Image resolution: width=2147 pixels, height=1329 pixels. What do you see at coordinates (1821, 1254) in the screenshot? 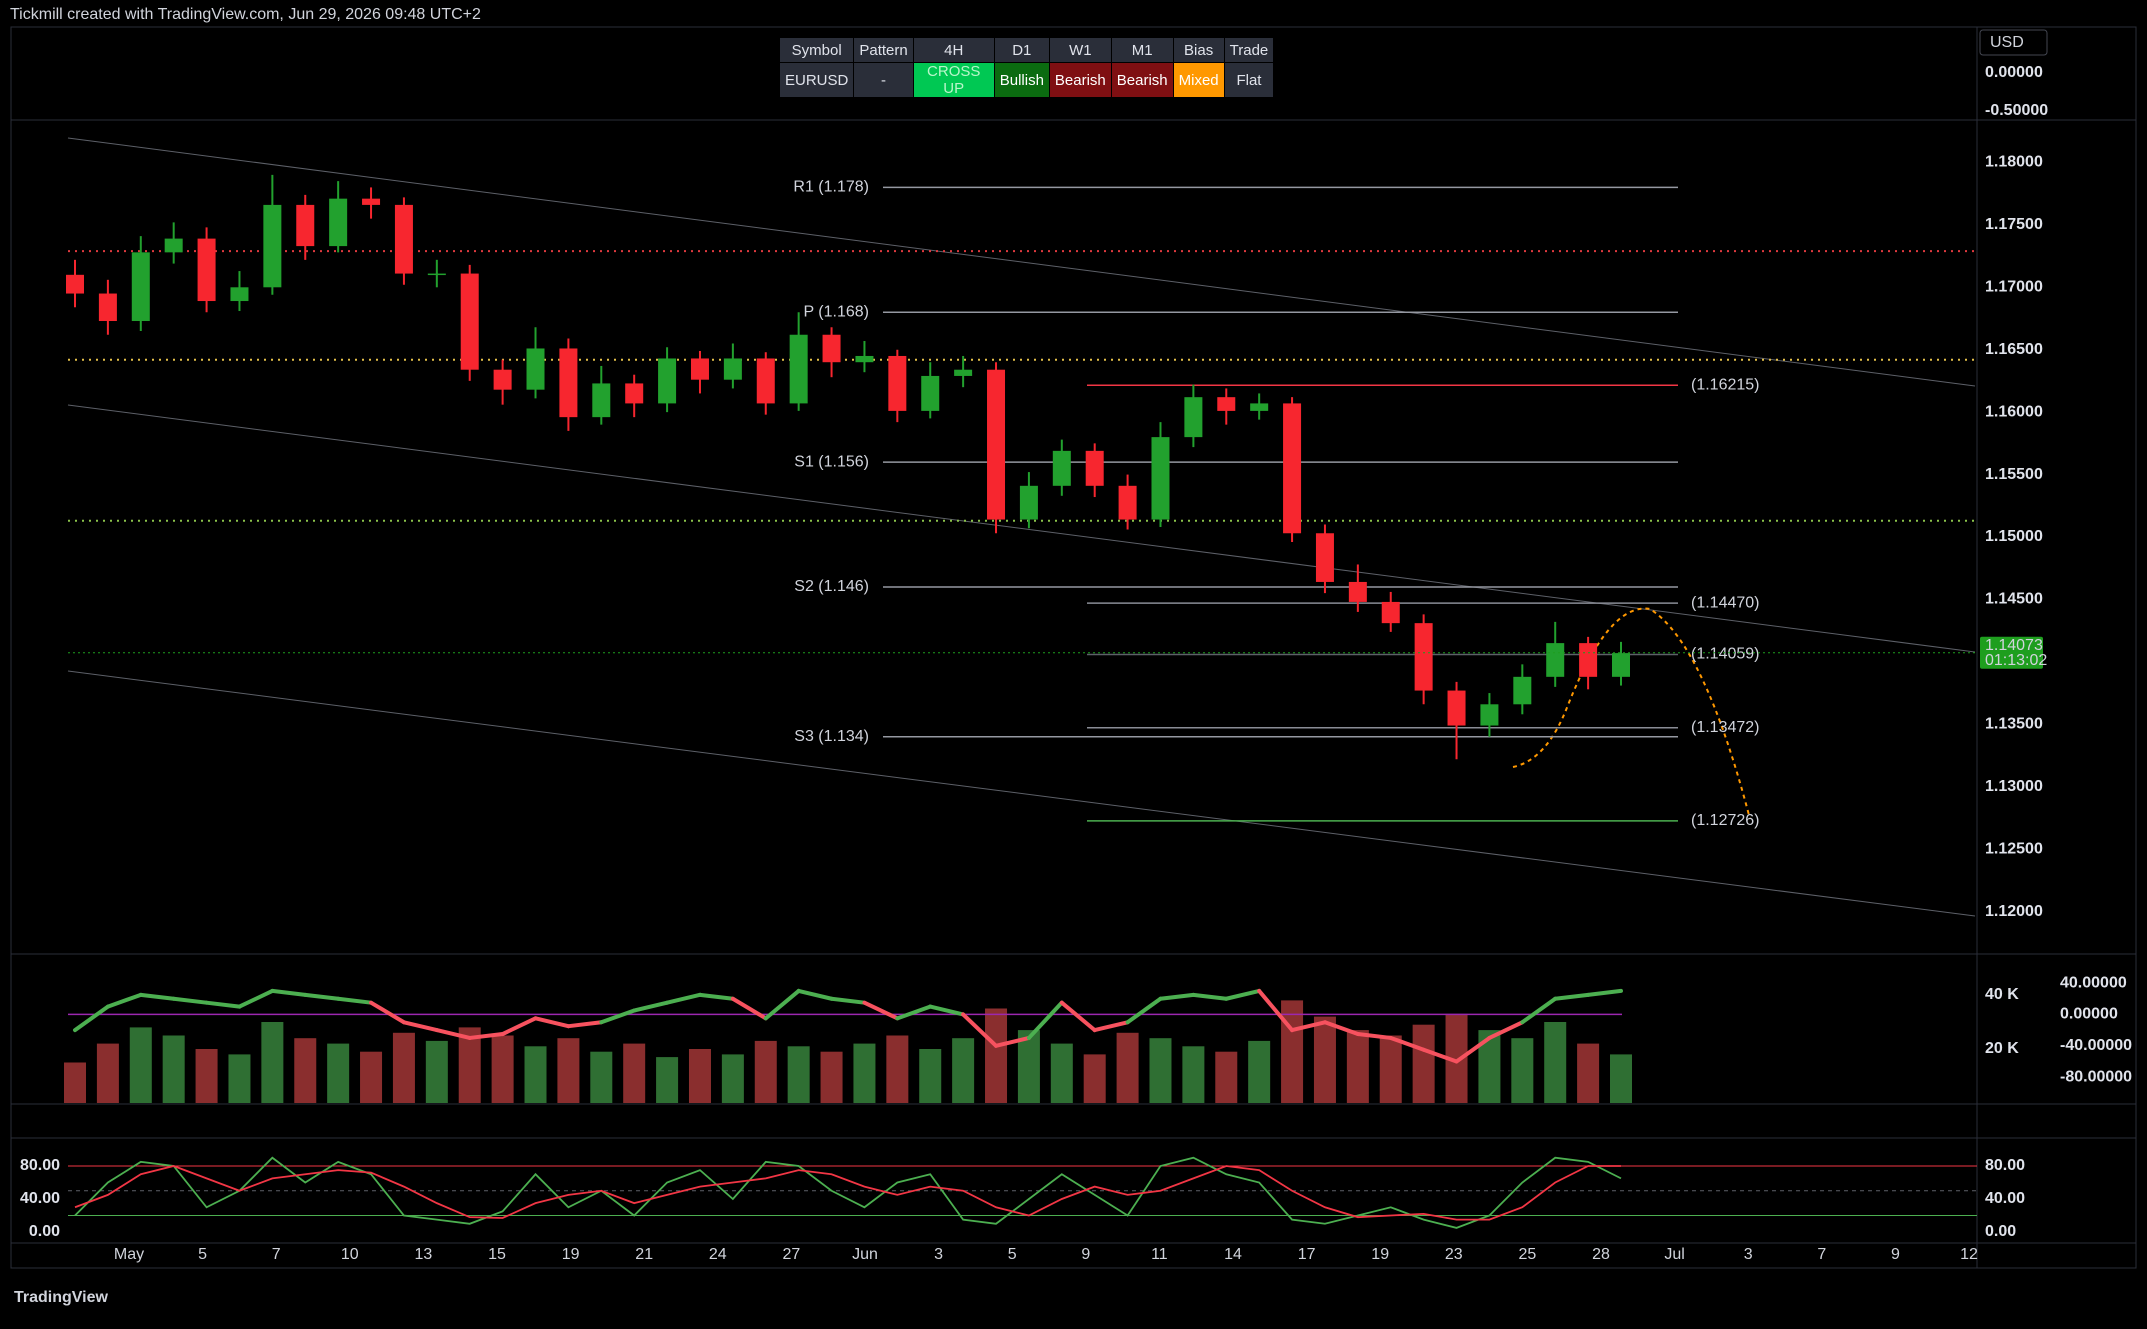
I see `x-tick-label: 7` at bounding box center [1821, 1254].